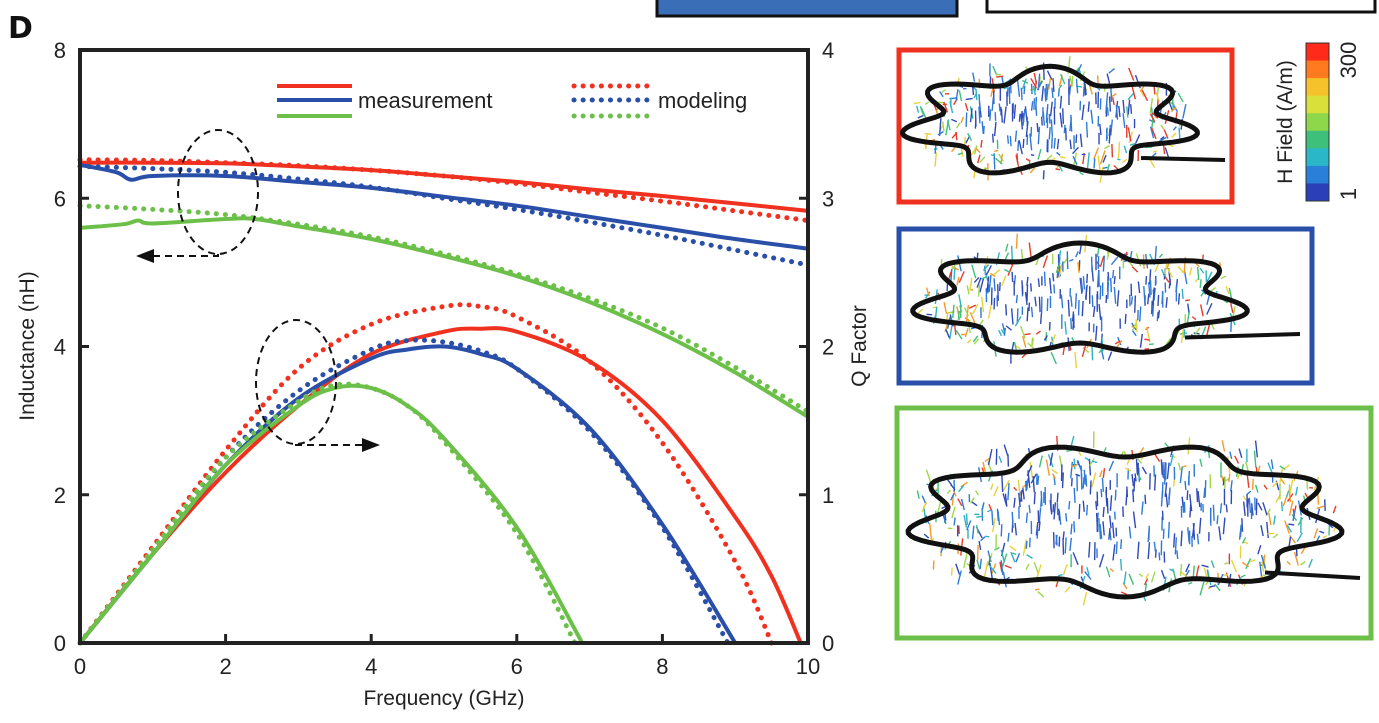 The height and width of the screenshot is (723, 1379). I want to click on x-tick-label: 8, so click(662, 666).